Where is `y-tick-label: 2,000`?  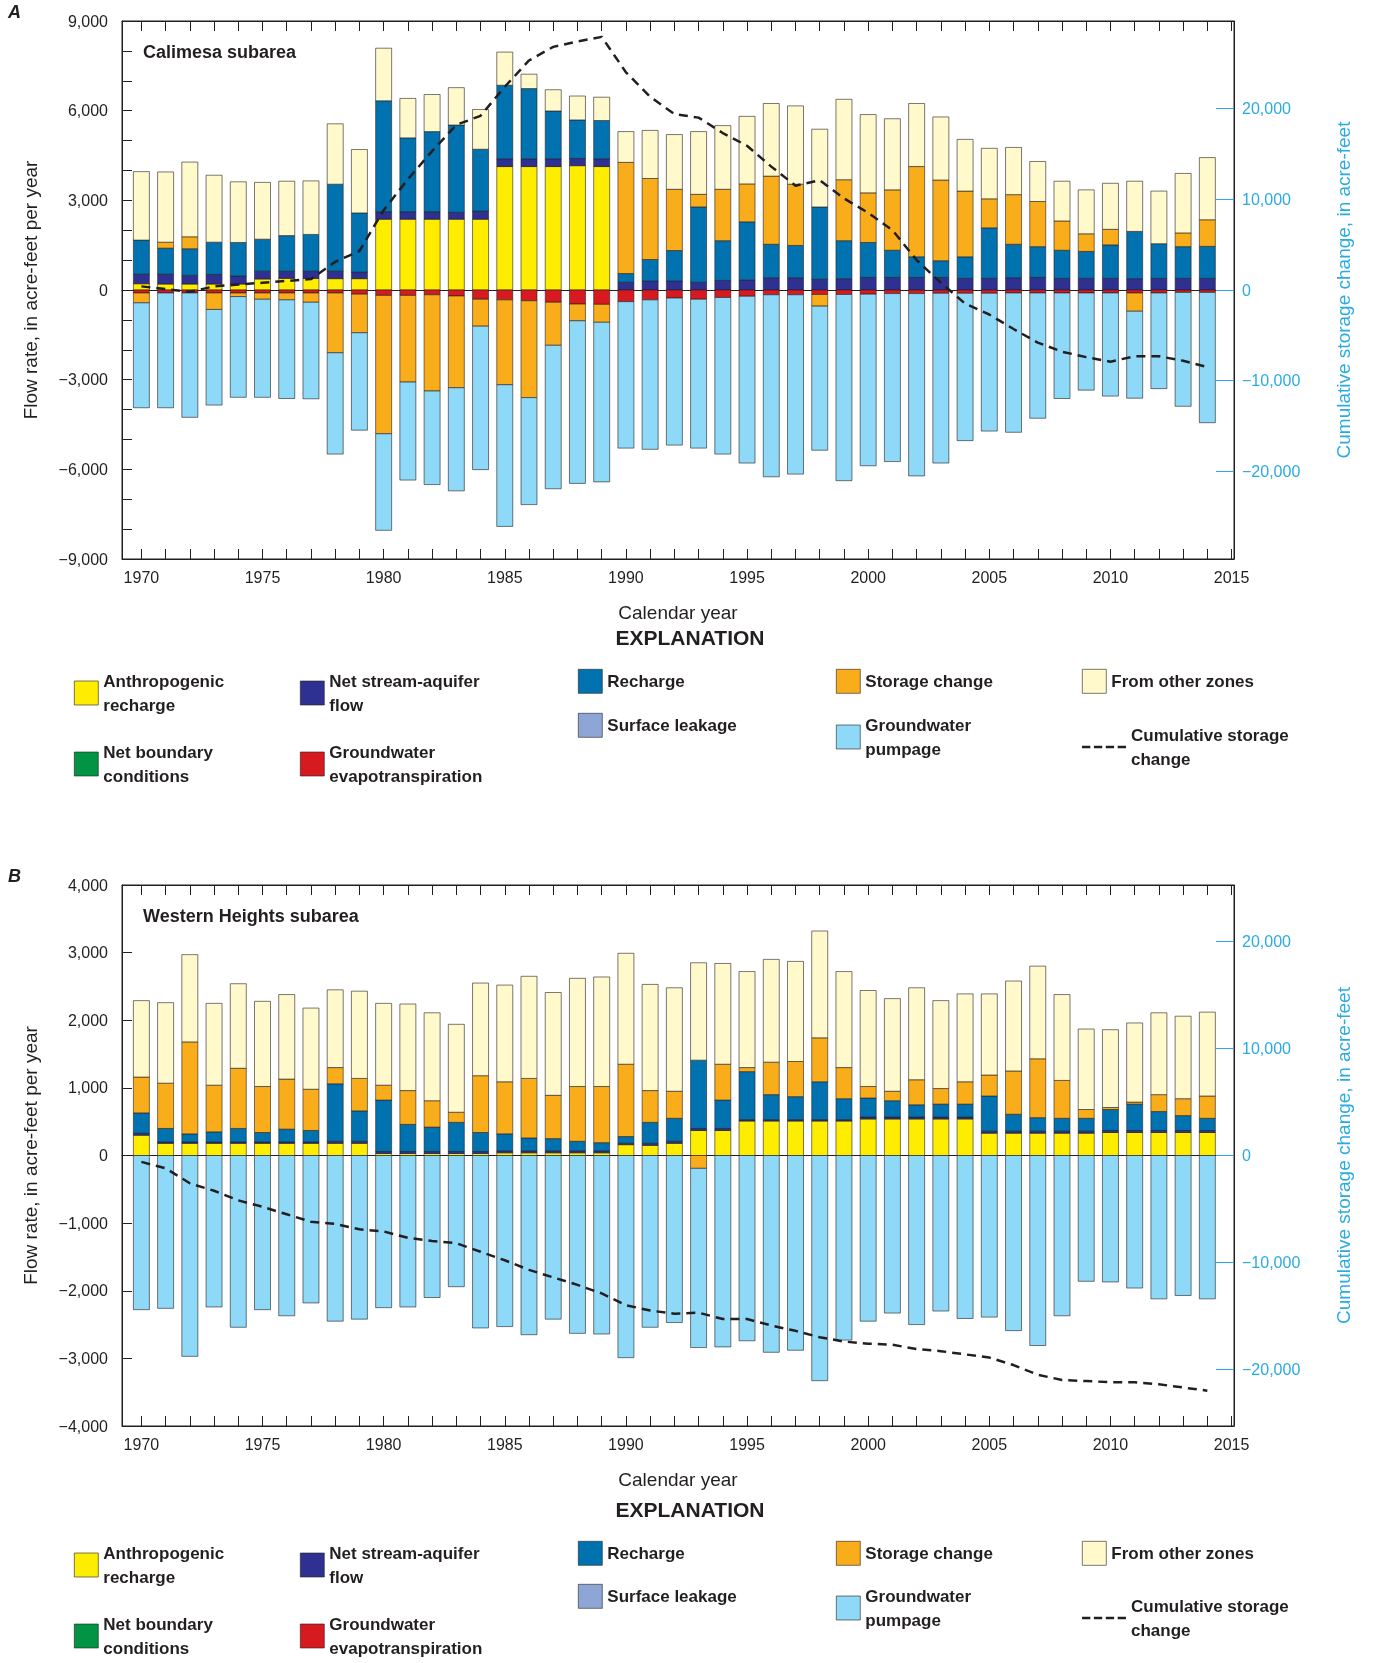
y-tick-label: 2,000 is located at coordinates (88, 1020).